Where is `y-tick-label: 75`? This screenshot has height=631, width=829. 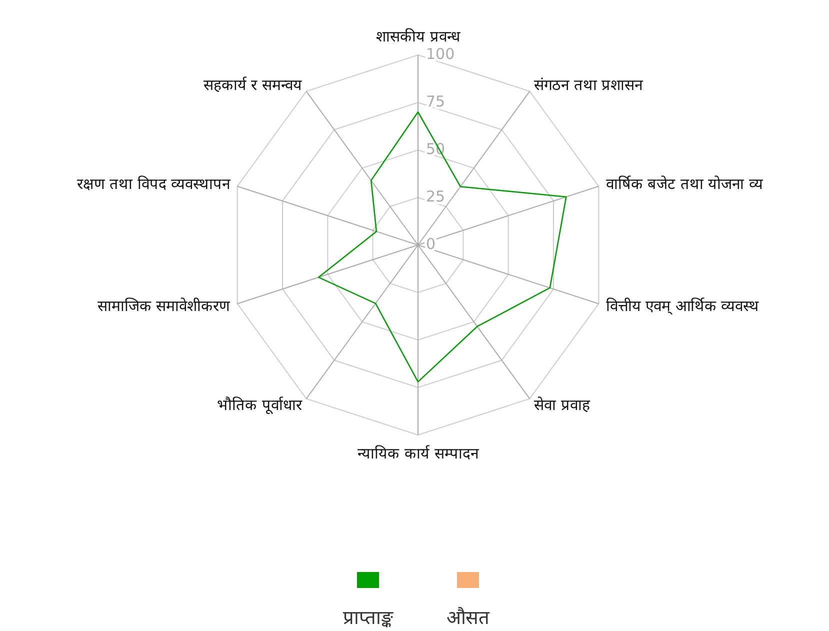 y-tick-label: 75 is located at coordinates (436, 101).